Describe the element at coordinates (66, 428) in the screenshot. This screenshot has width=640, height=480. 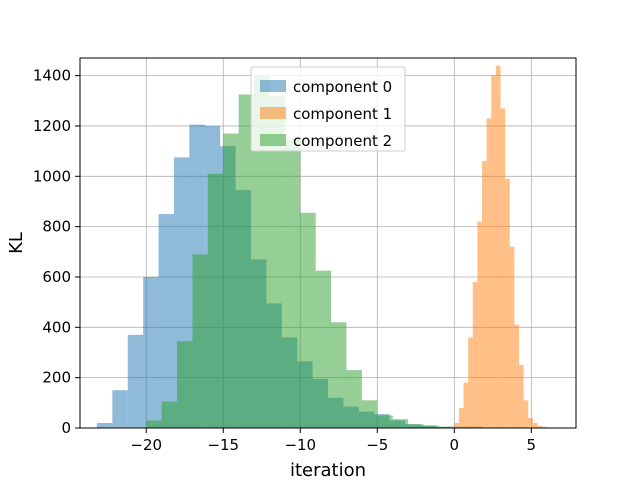
I see `y-tick-label: 0` at that location.